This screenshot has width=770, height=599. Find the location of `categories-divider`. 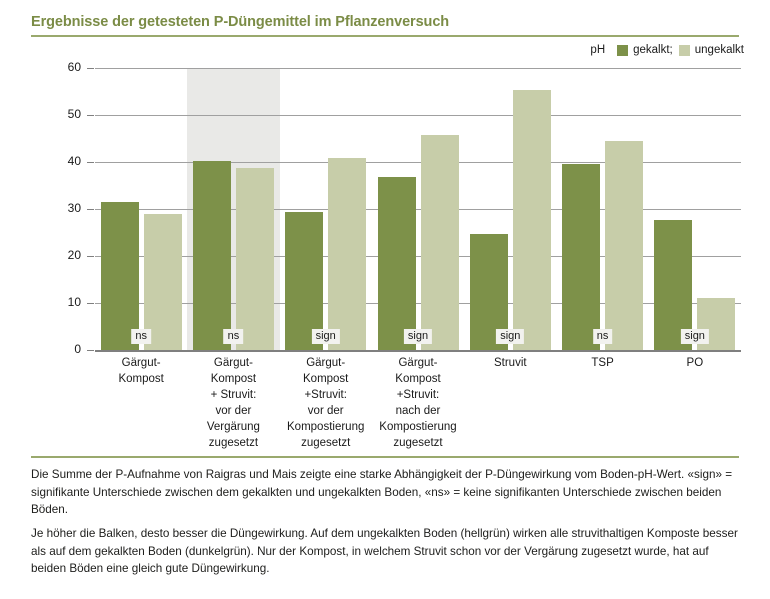

categories-divider is located at coordinates (385, 457).